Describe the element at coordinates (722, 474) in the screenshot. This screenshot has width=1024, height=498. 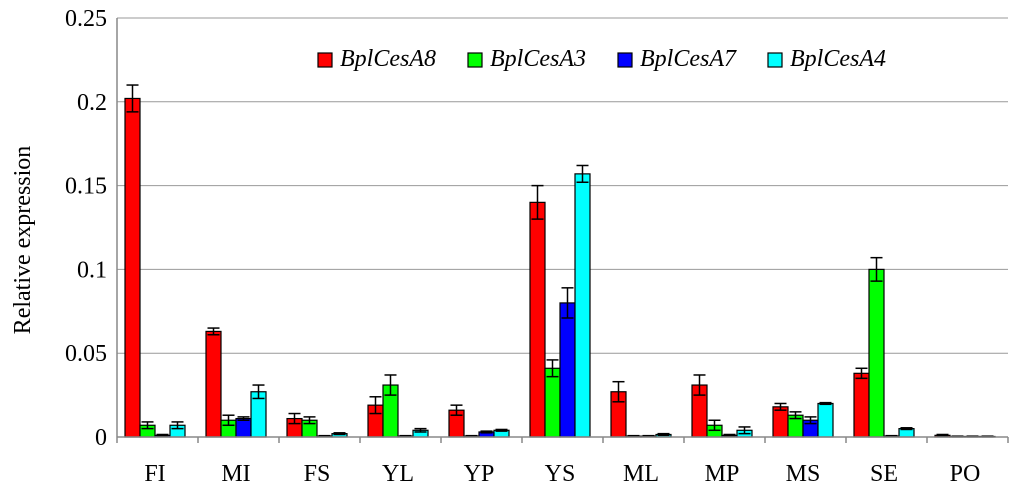
I see `x-tick-label: MP` at that location.